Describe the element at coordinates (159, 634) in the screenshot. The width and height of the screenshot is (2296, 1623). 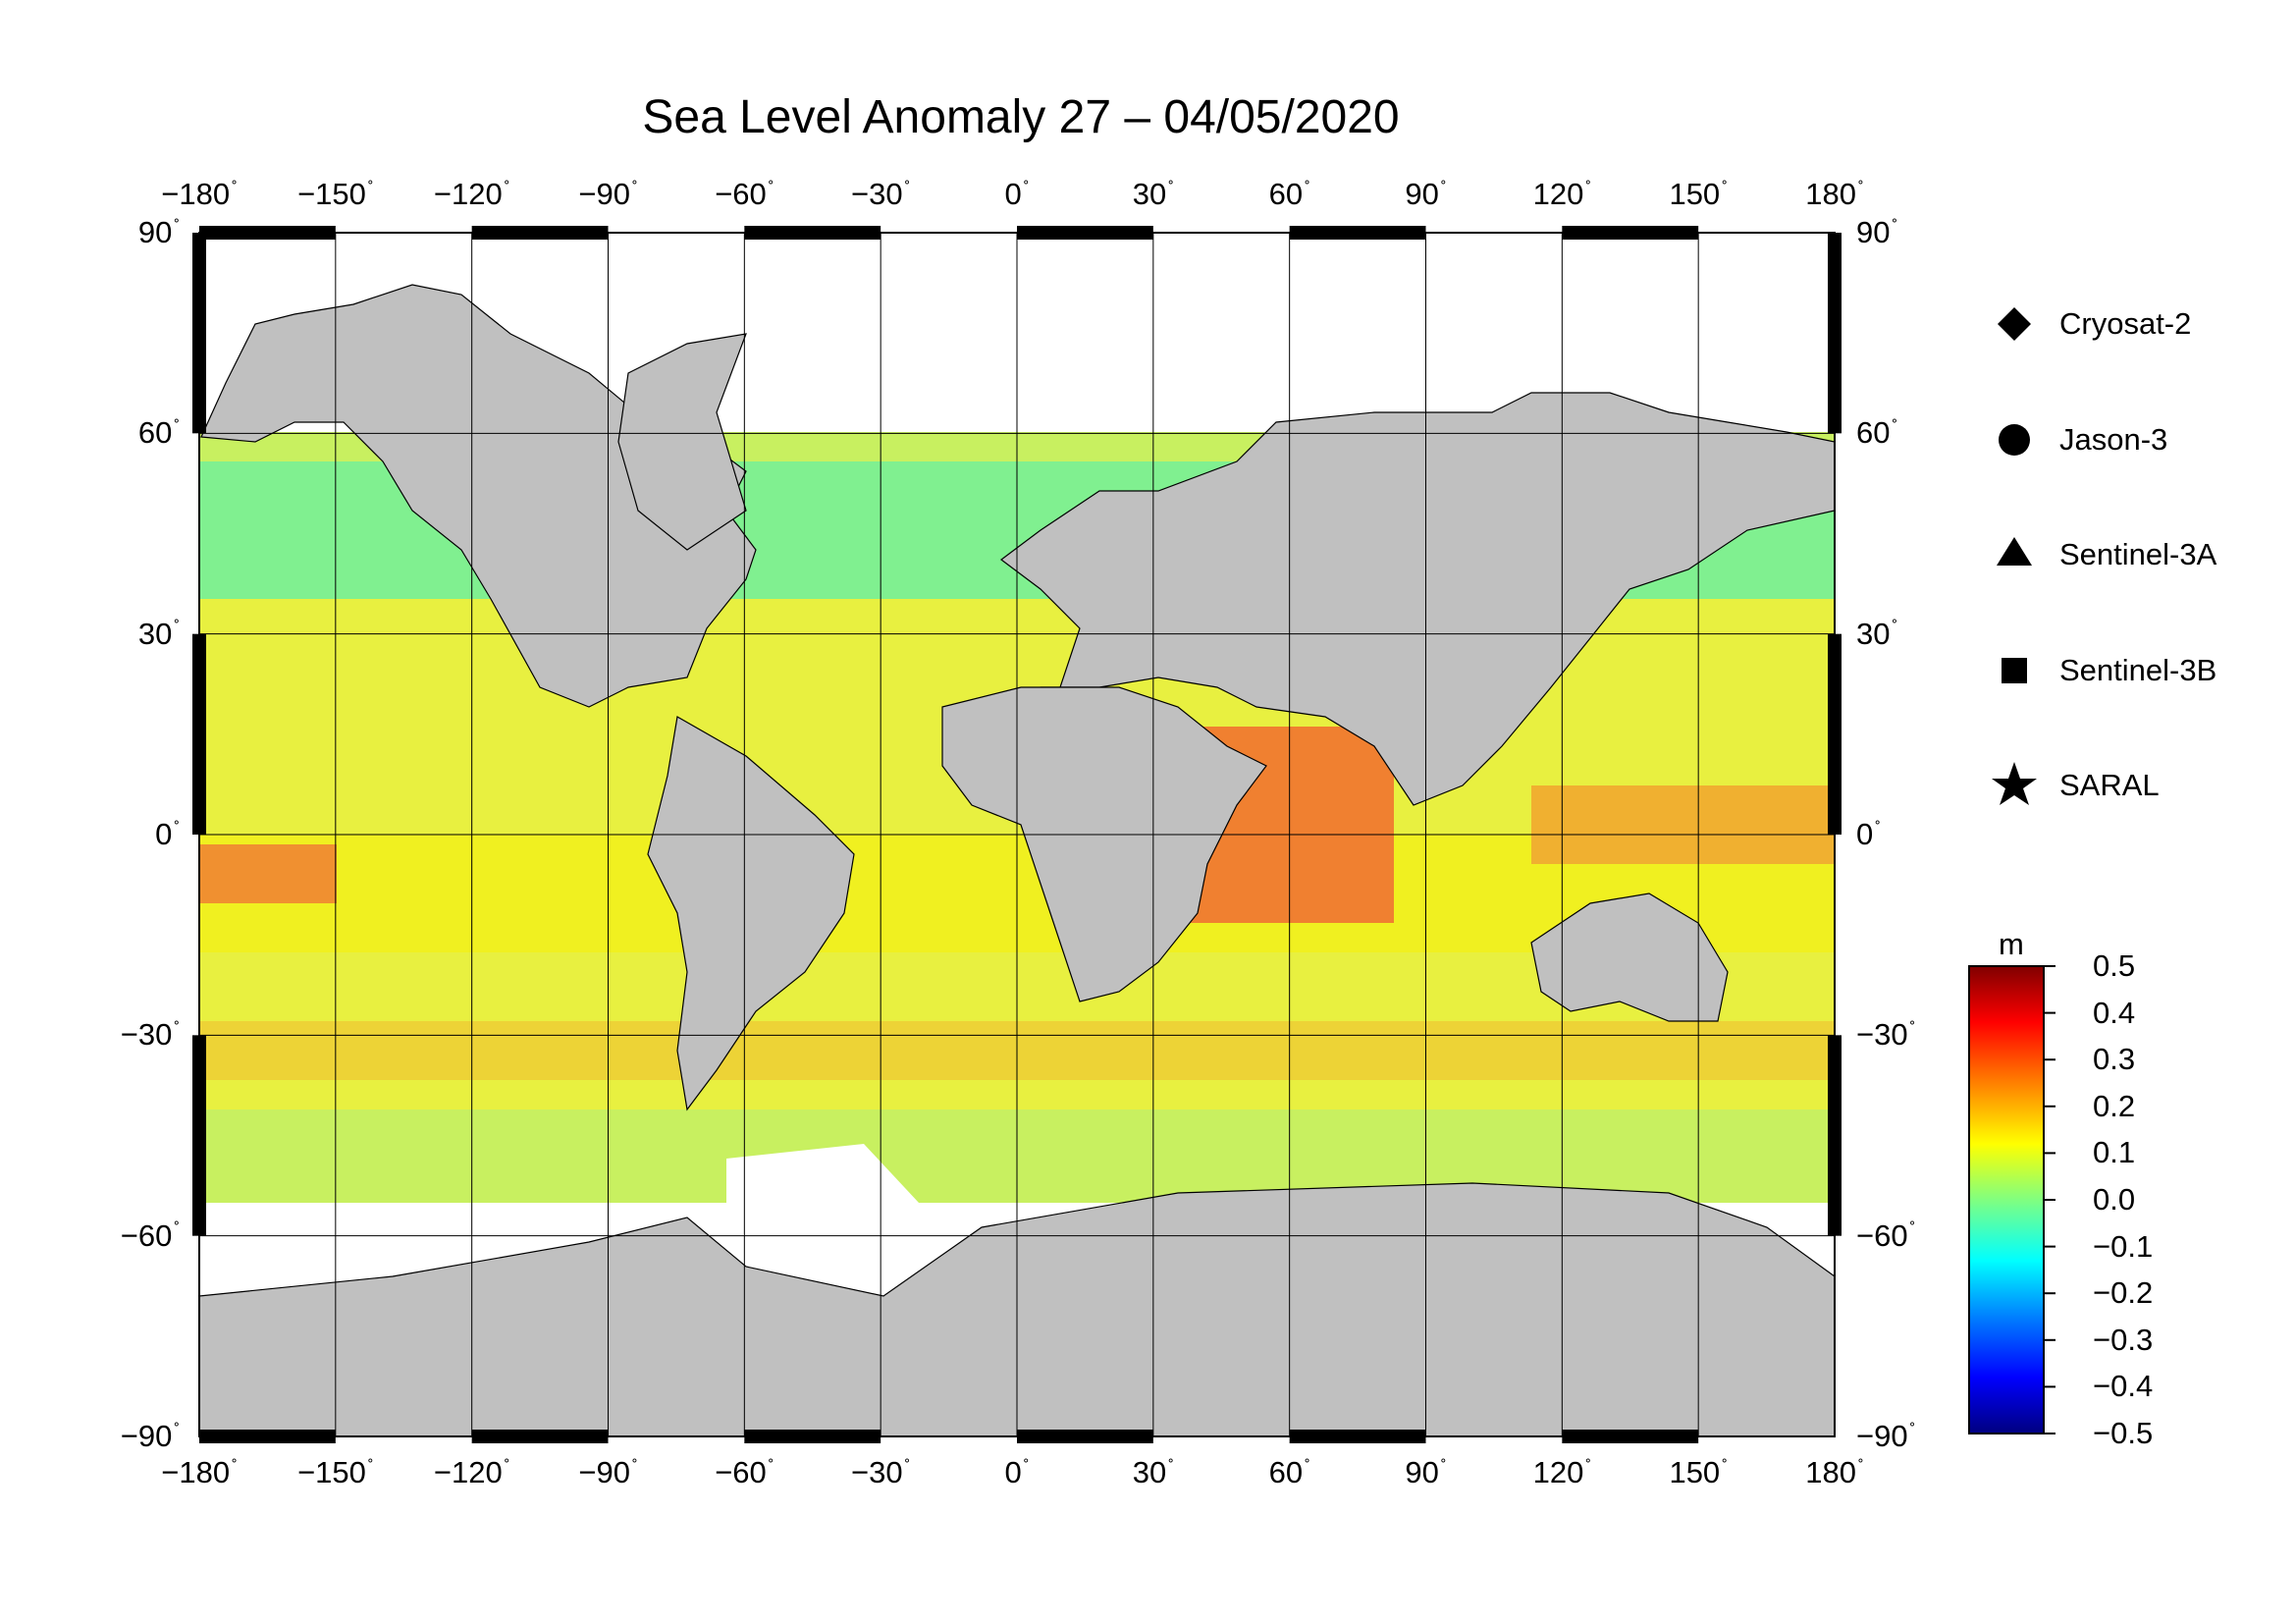
I see `lat-tick-label: 30 ˚` at that location.